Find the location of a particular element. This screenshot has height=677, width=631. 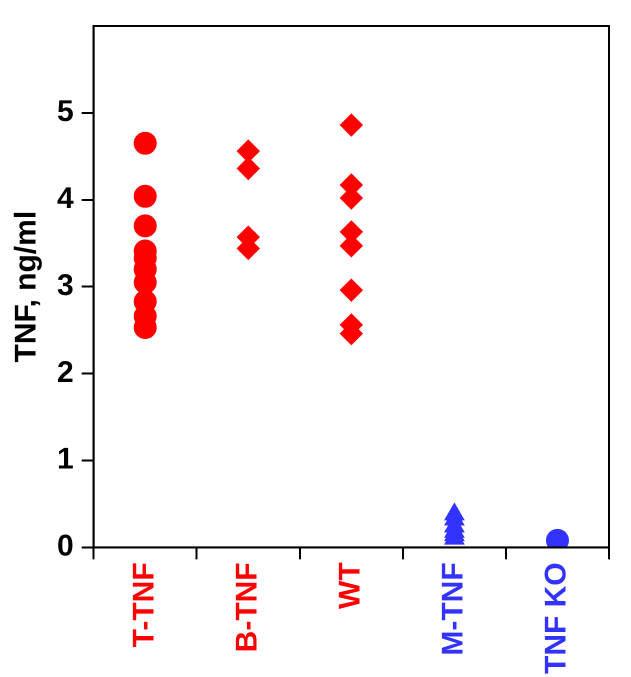

y-axis-title: TNF, ng/ml is located at coordinates (25, 286).